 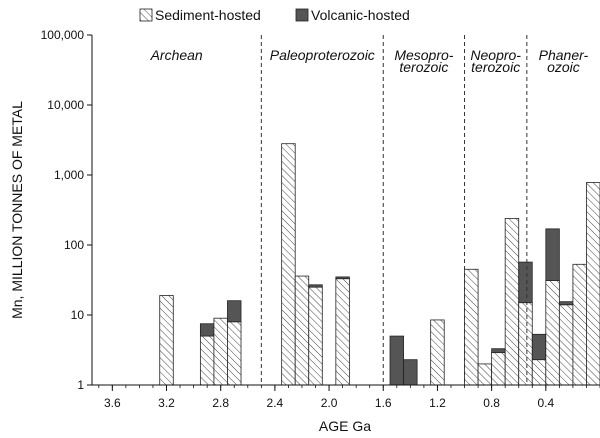 I want to click on y-tick-label-3: 1,000, so click(x=69, y=175).